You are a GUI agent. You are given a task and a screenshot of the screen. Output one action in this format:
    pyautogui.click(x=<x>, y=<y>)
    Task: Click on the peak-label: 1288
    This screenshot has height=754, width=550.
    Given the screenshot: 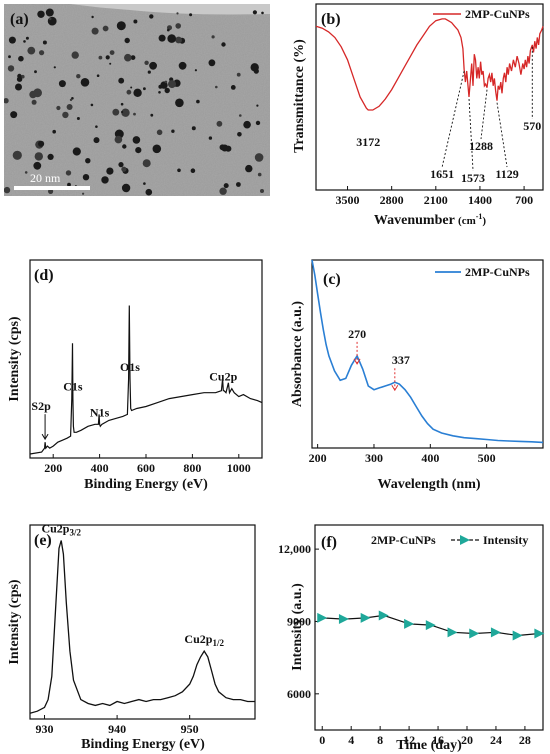 What is the action you would take?
    pyautogui.click(x=481, y=146)
    